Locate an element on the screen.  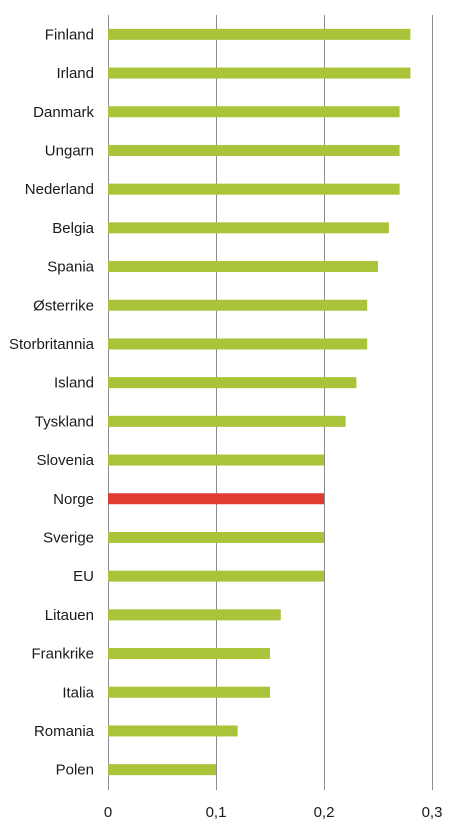
category-label: Tyskland is located at coordinates (64, 421).